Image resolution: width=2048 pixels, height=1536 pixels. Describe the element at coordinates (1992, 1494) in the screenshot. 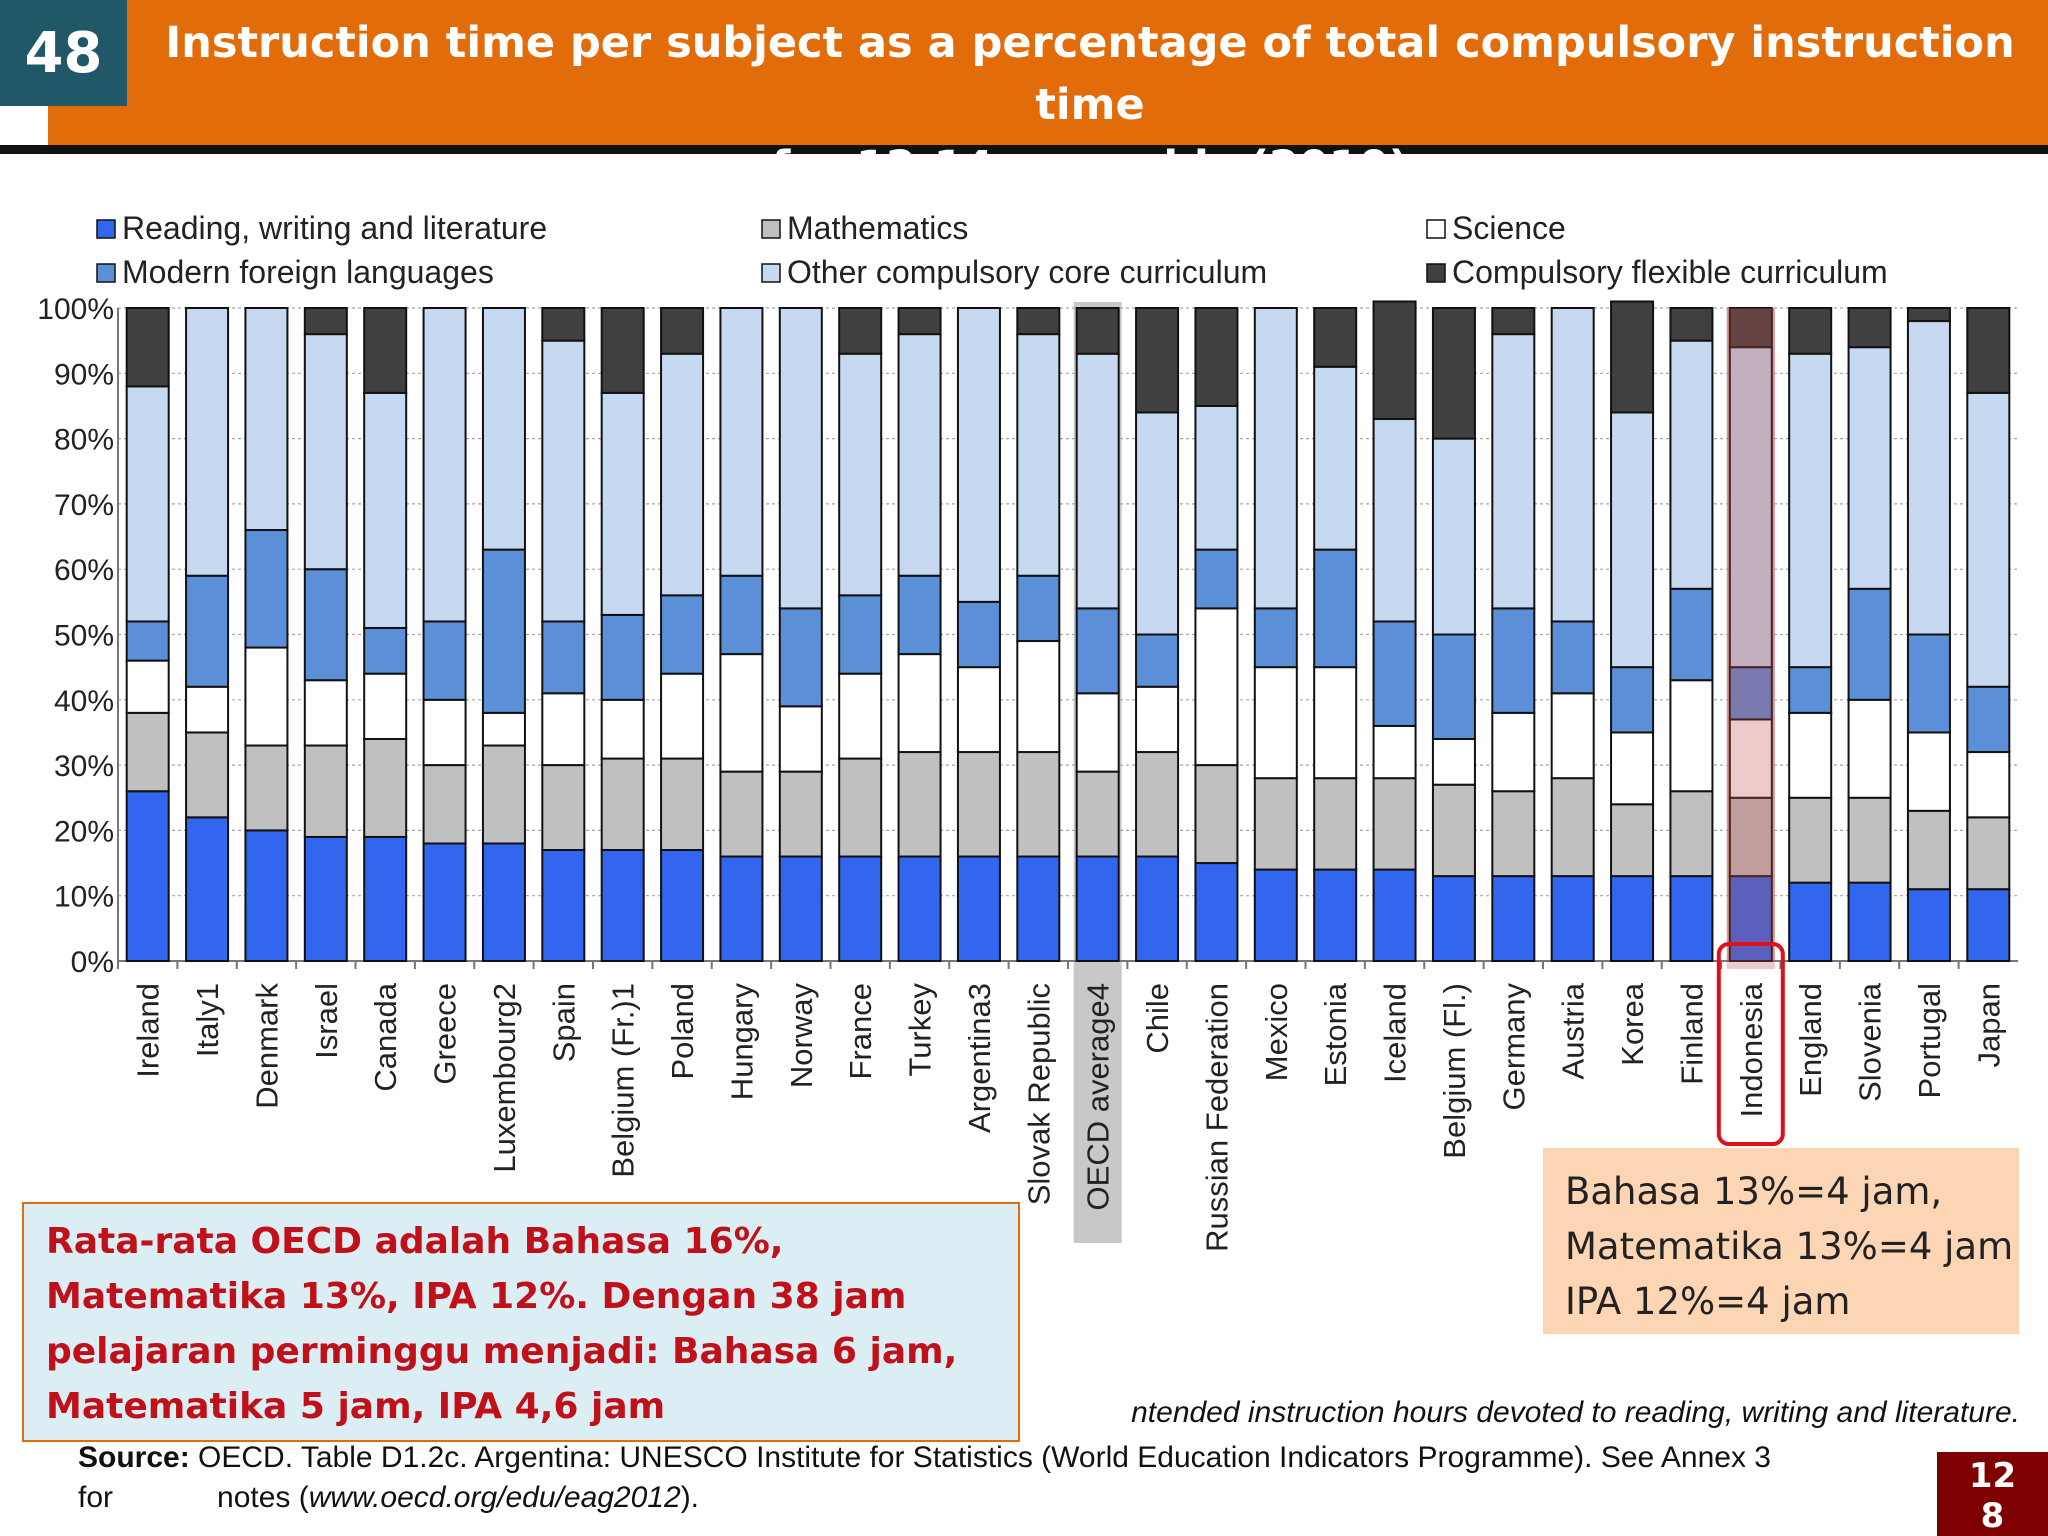

I see `page-badge: 12 8` at that location.